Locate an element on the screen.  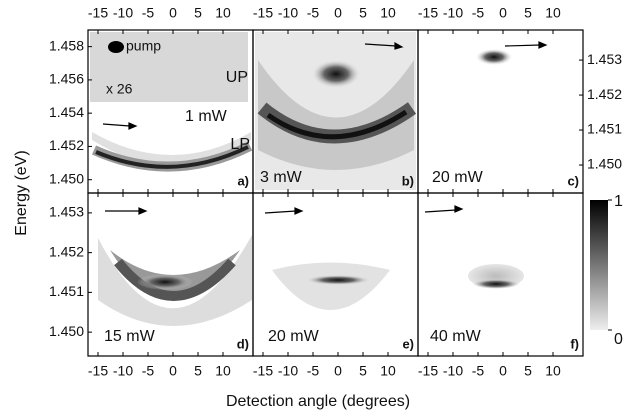
colorbar-tick-label: 0 is located at coordinates (618, 339).